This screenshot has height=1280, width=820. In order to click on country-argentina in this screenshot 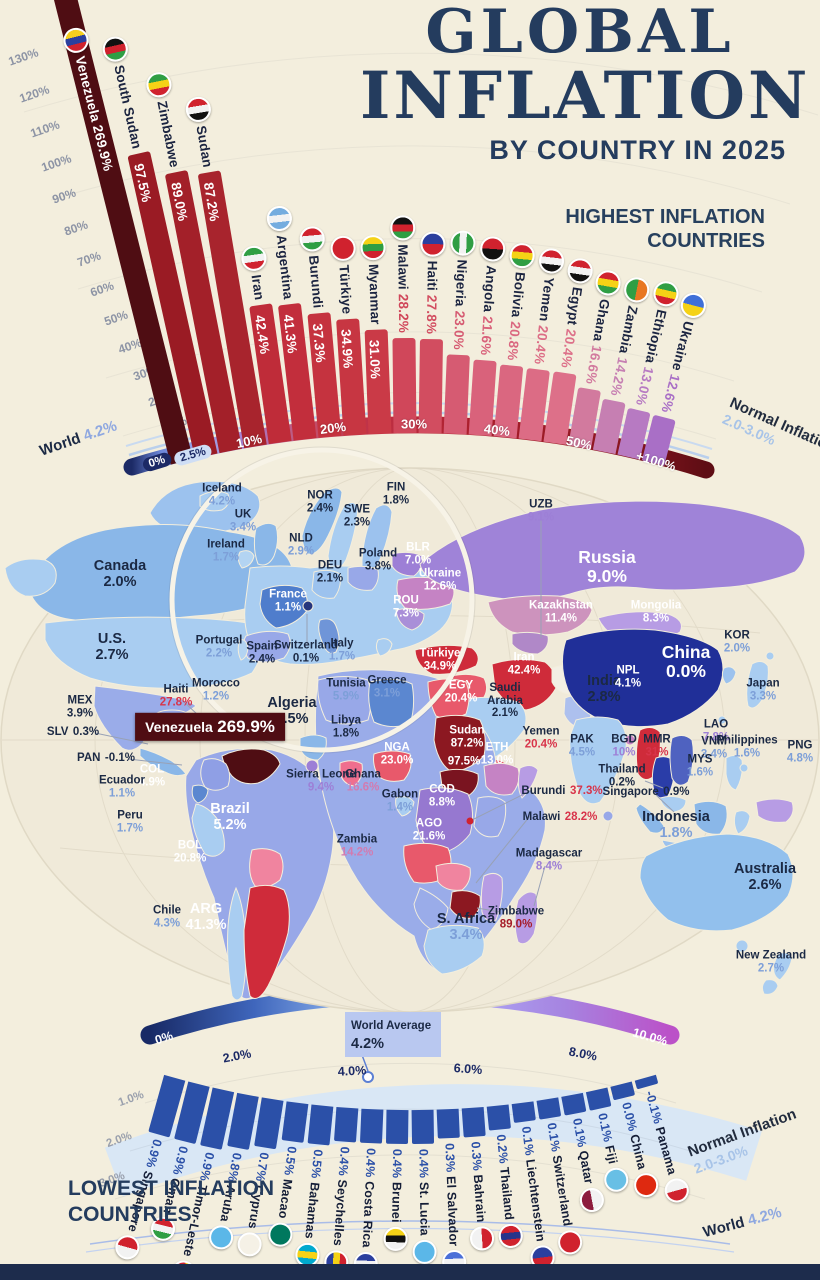, I will do `click(266, 941)`.